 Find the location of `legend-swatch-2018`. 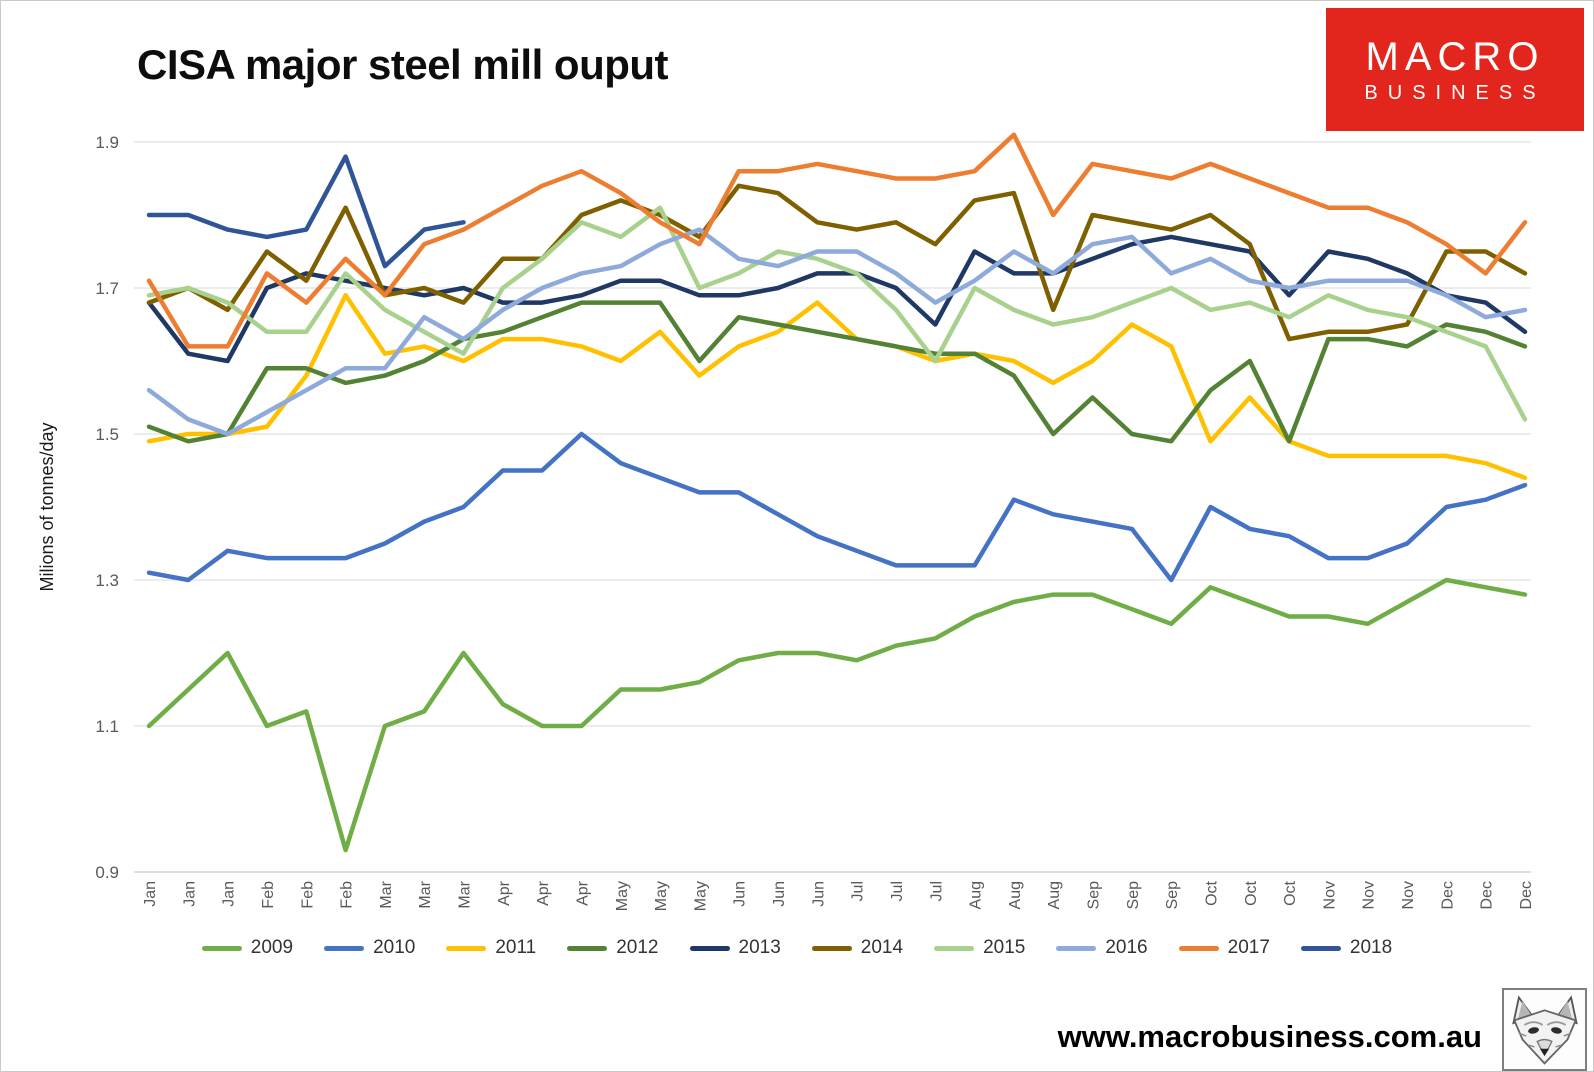

legend-swatch-2018 is located at coordinates (1320, 948).